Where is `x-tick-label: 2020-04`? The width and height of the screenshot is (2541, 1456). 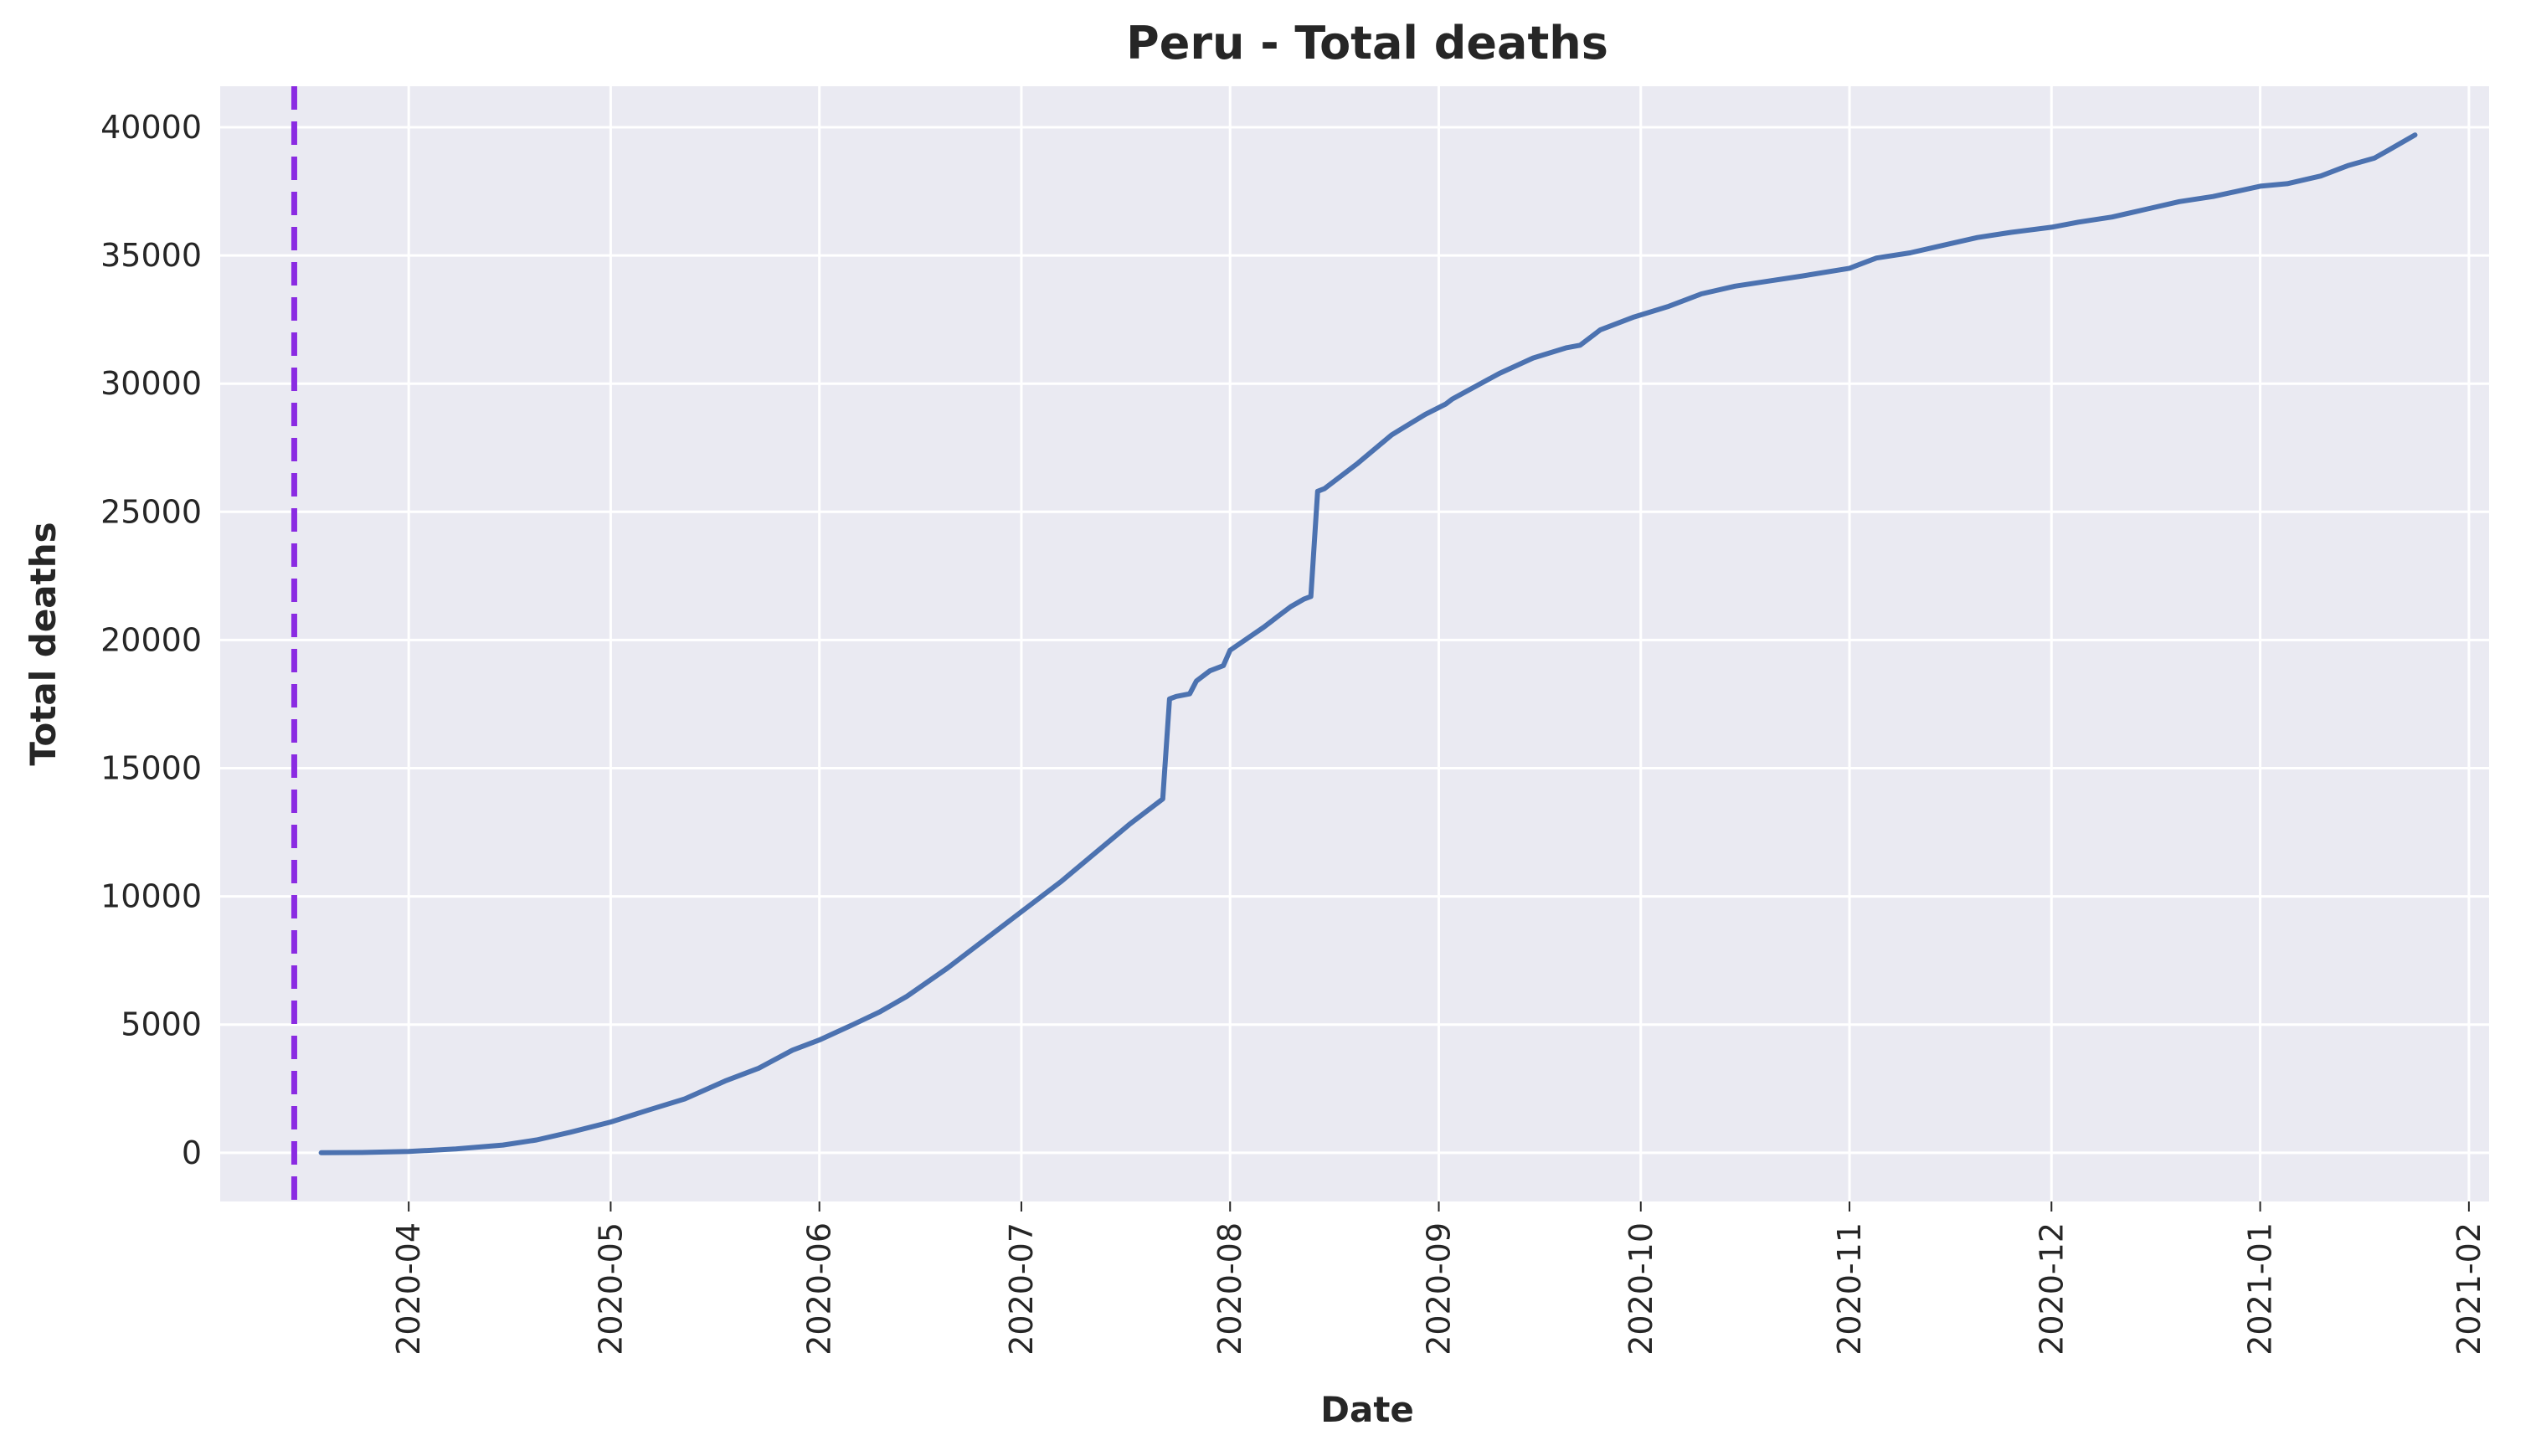 x-tick-label: 2020-04 is located at coordinates (408, 1289).